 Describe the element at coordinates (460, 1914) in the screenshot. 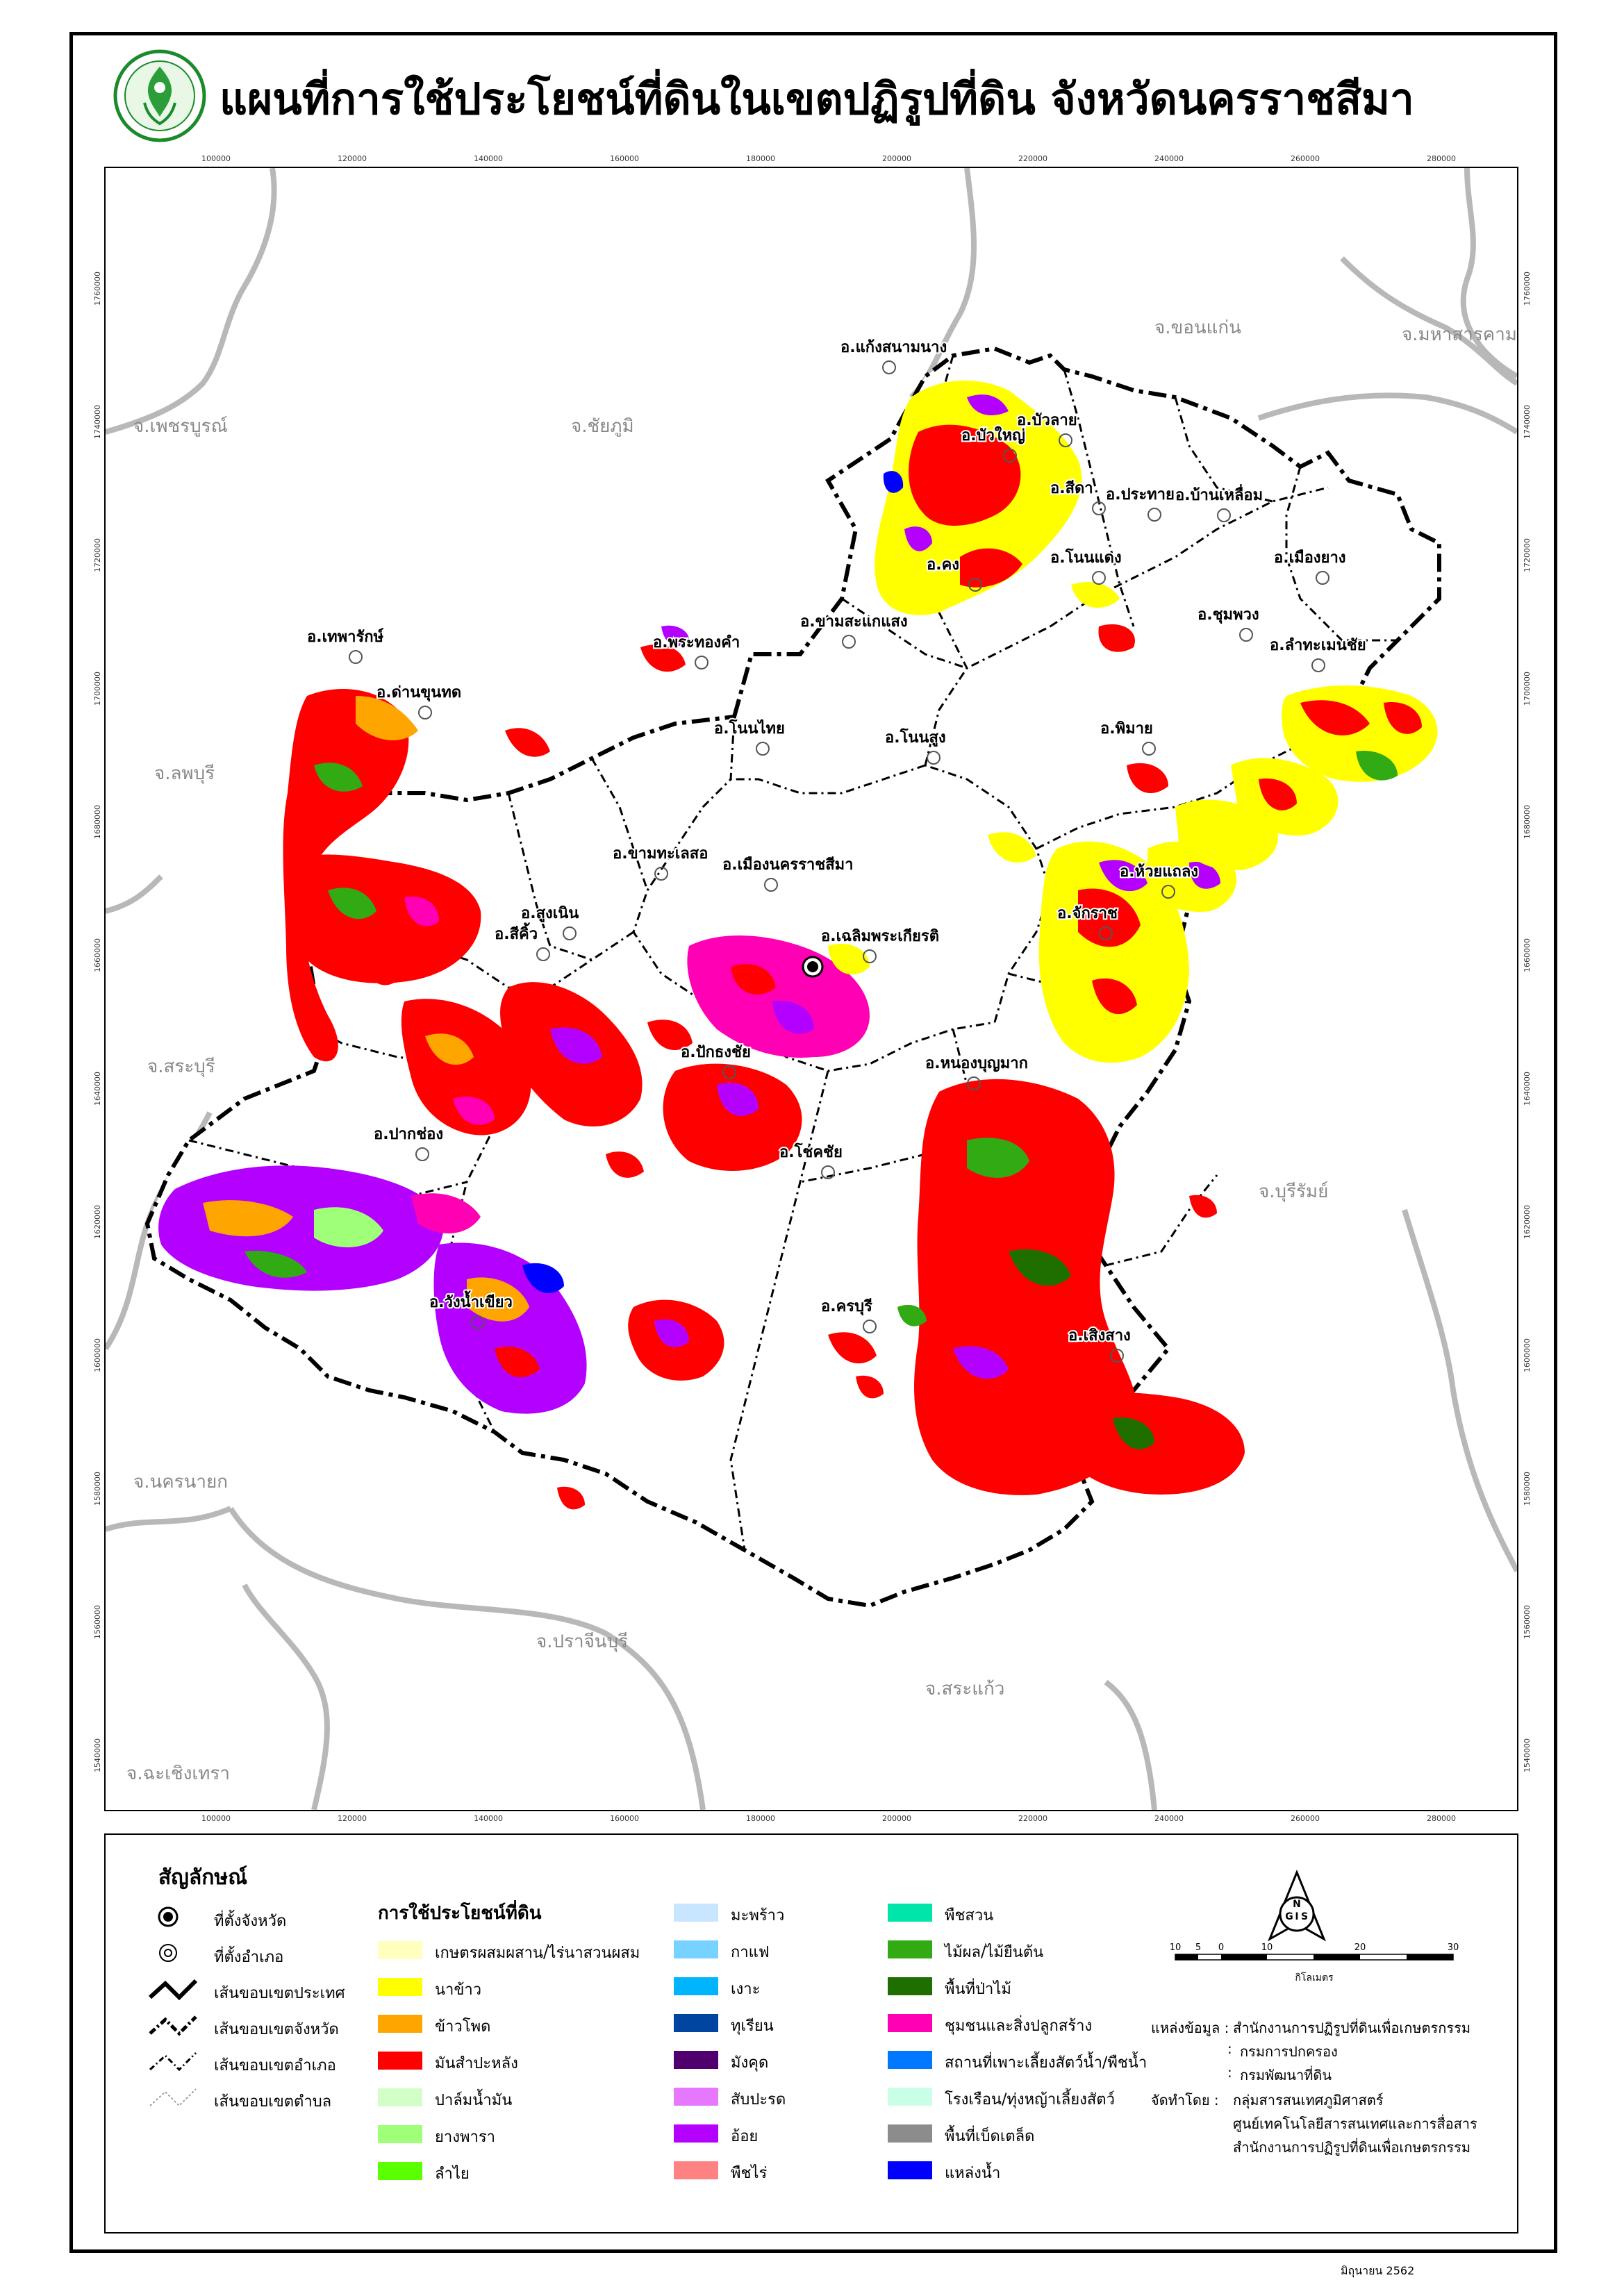

I see `landuse-legend-title: การใช้ประโยชน์ที่ดิน` at that location.